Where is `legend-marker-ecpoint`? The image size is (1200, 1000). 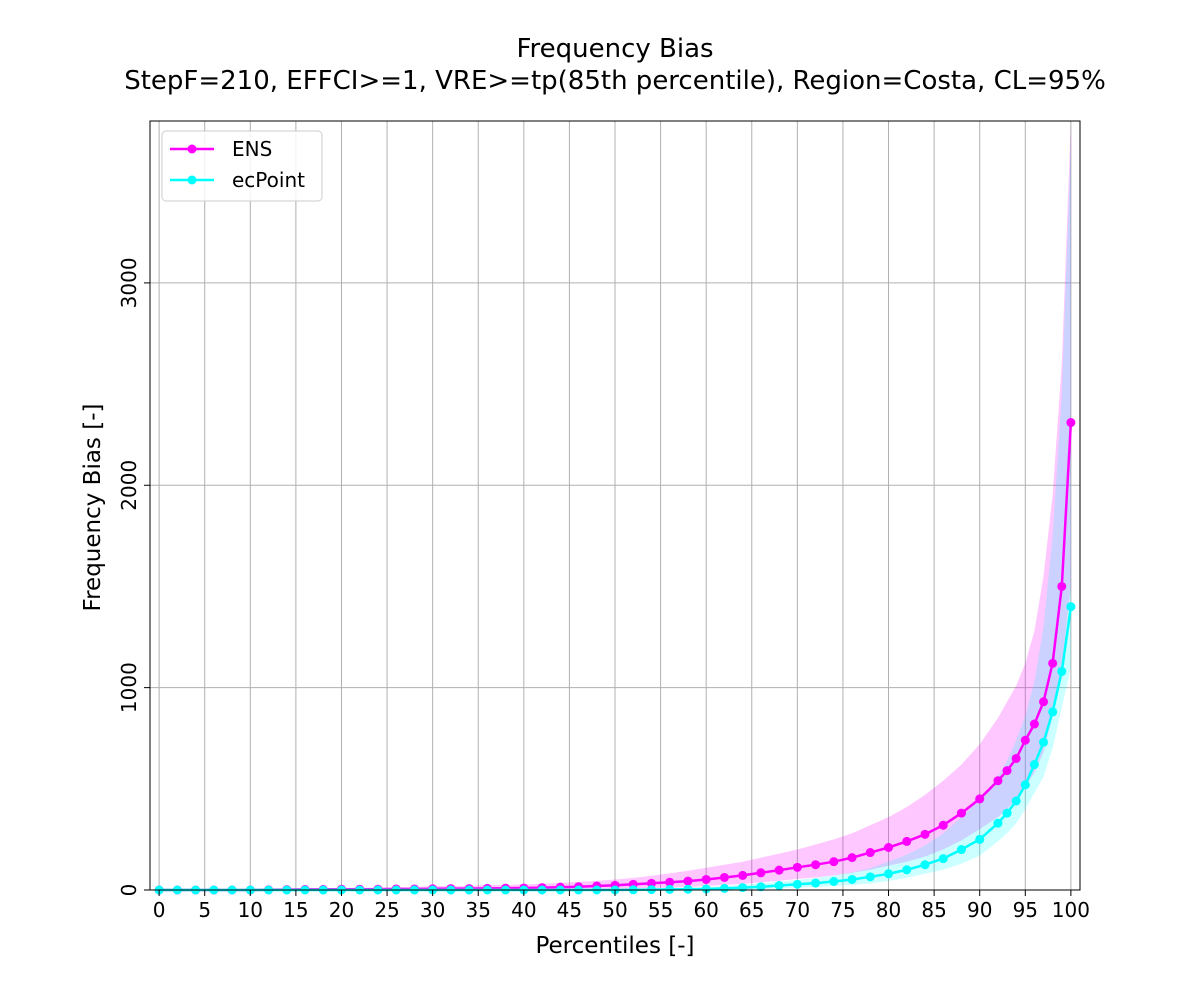 legend-marker-ecpoint is located at coordinates (192, 180).